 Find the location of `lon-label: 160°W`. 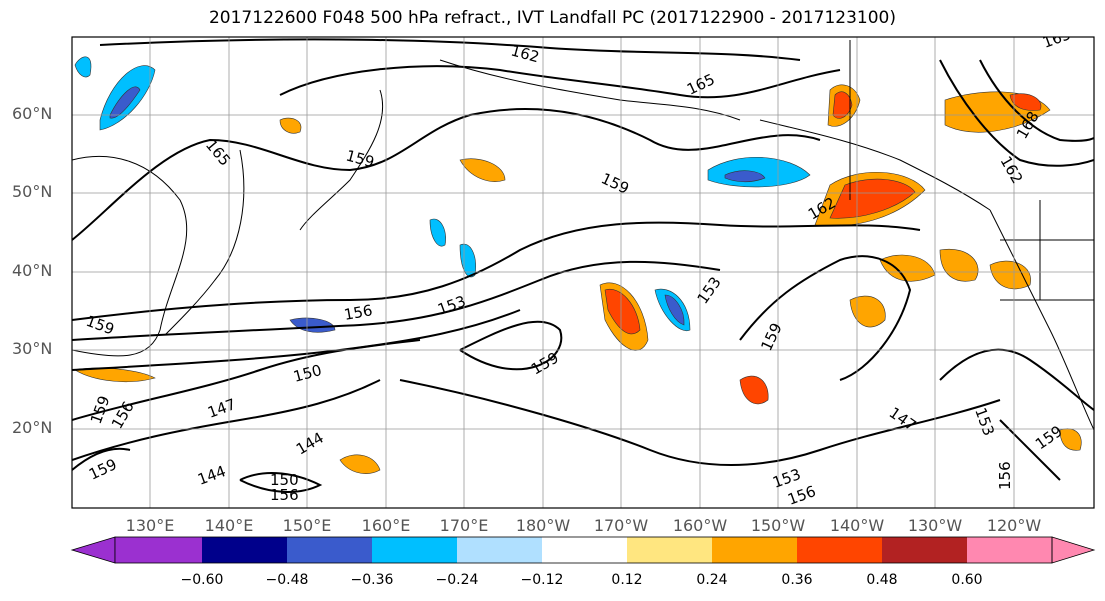

lon-label: 160°W is located at coordinates (700, 525).